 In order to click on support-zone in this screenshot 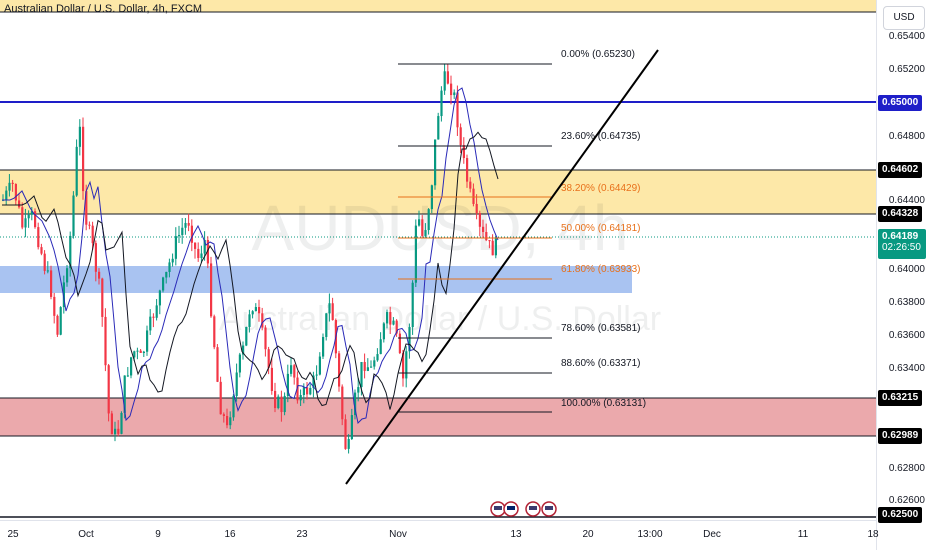, I will do `click(438, 417)`.